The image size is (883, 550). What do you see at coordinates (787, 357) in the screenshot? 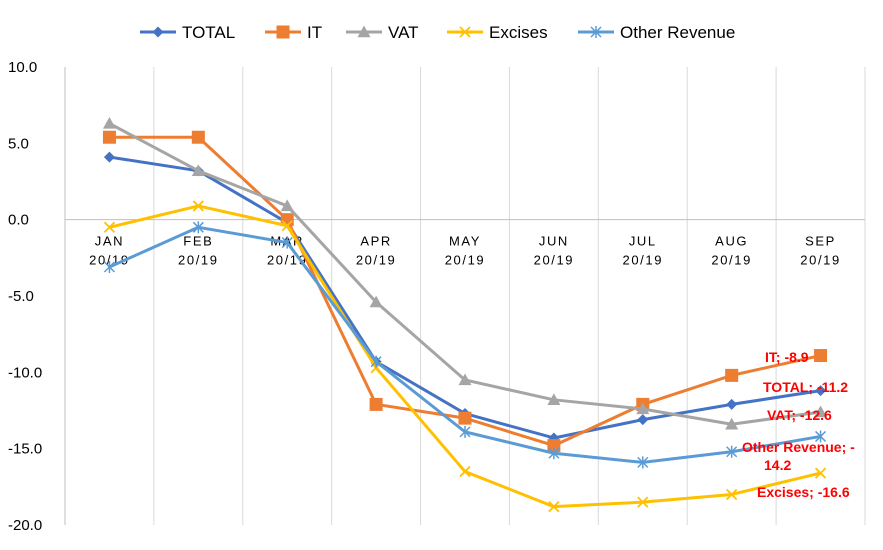
I see `data-label-end: IT; -8.9` at bounding box center [787, 357].